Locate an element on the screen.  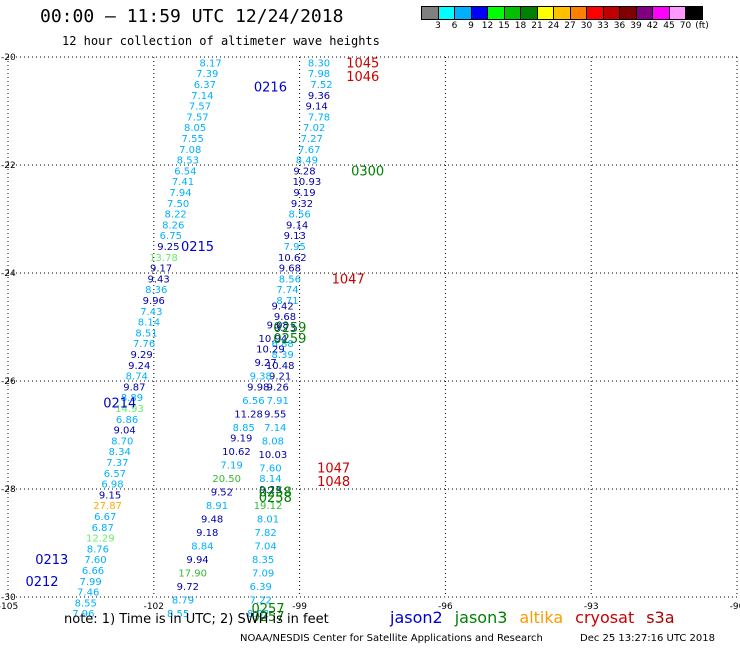
swh-value: 9.23 is located at coordinates (270, 490).